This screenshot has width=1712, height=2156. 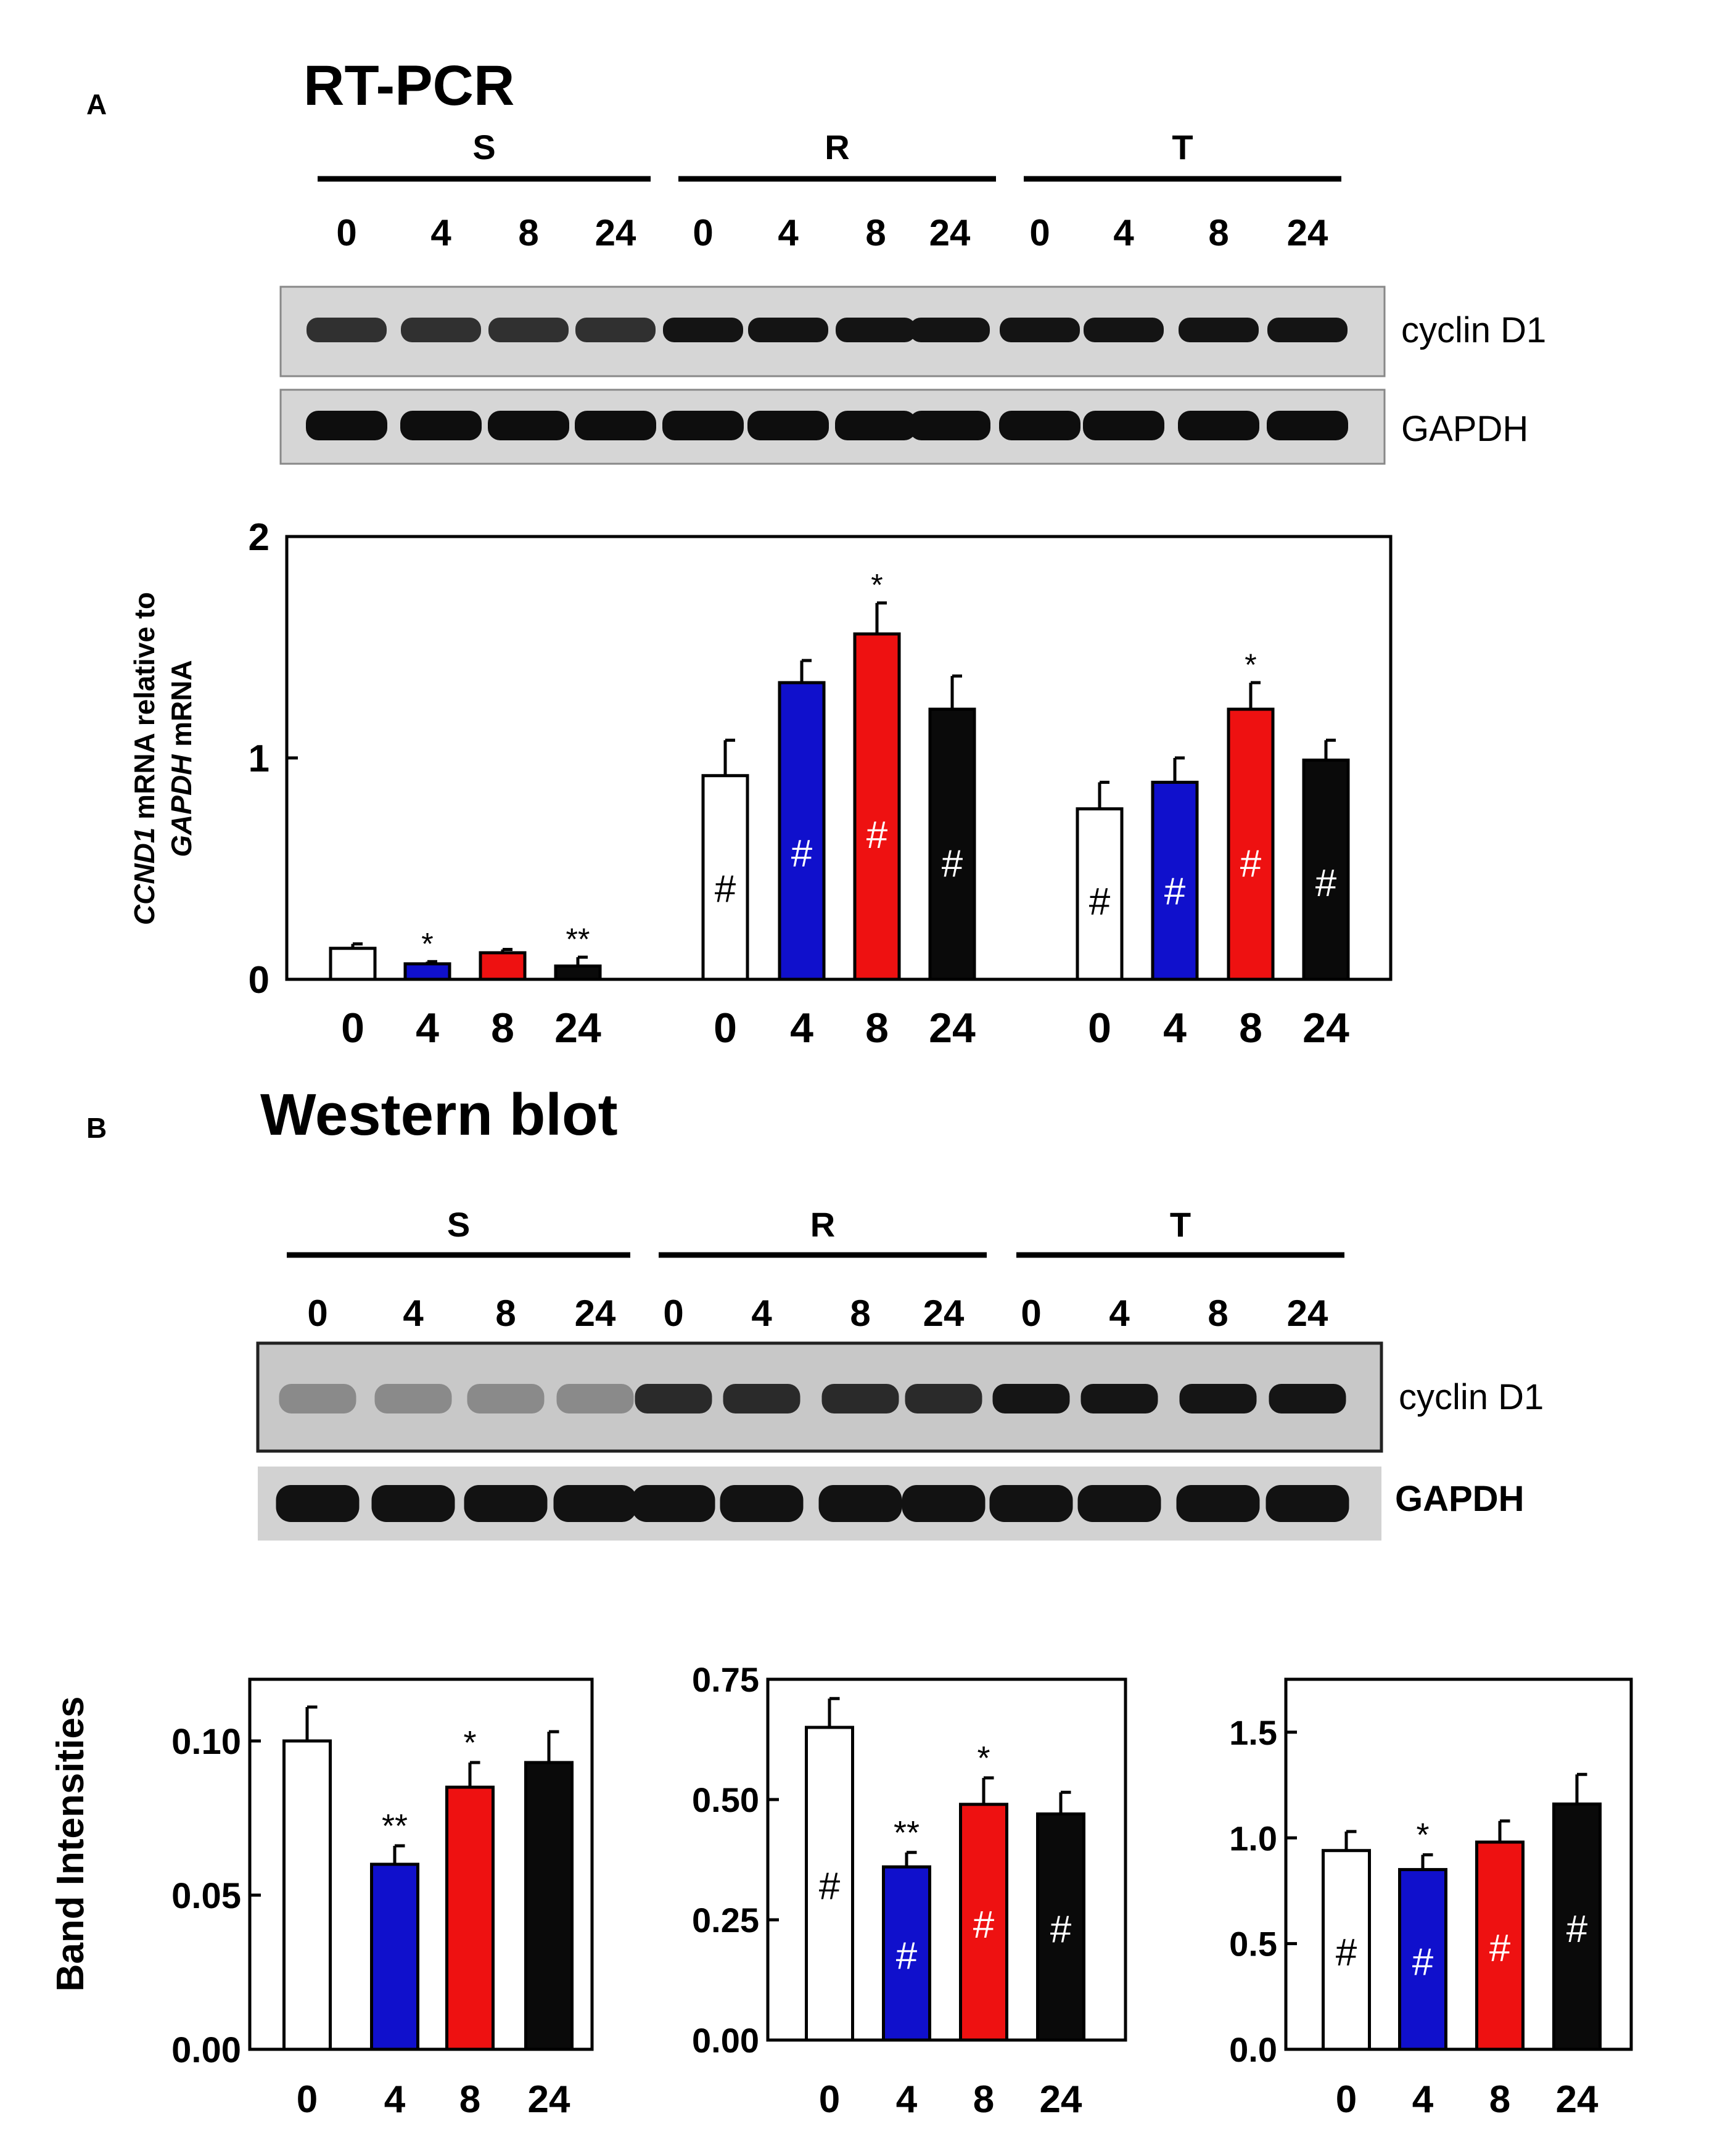 What do you see at coordinates (819, 1504) in the screenshot?
I see `wb-blot-gapdh` at bounding box center [819, 1504].